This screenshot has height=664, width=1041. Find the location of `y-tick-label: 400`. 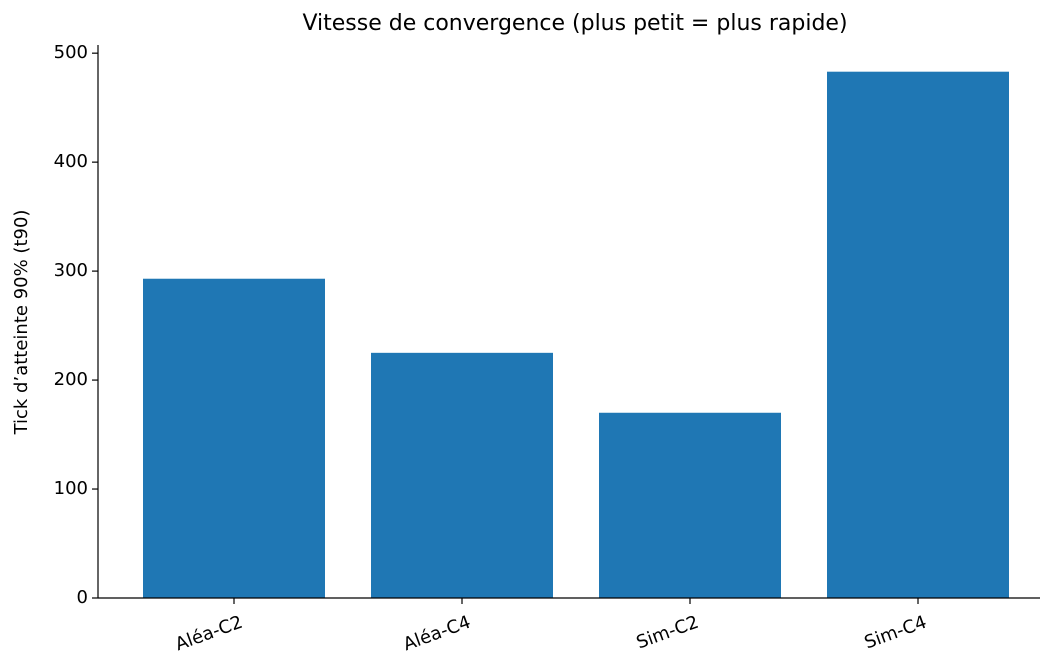

y-tick-label: 400 is located at coordinates (71, 161).